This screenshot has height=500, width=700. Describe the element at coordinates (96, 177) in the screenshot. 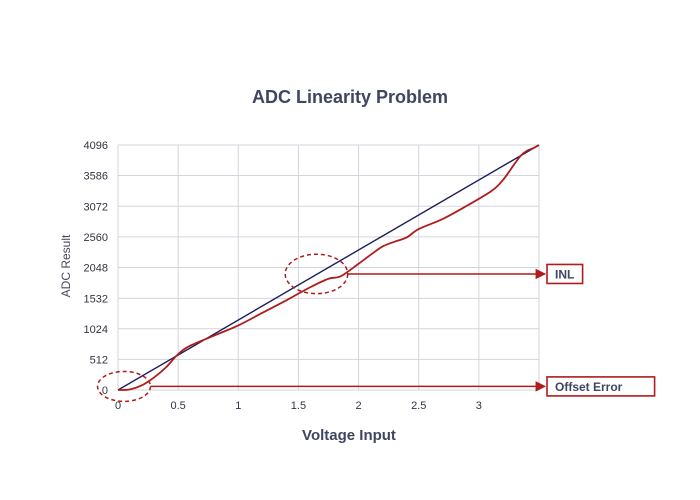

I see `y-tick-label: 3586` at that location.